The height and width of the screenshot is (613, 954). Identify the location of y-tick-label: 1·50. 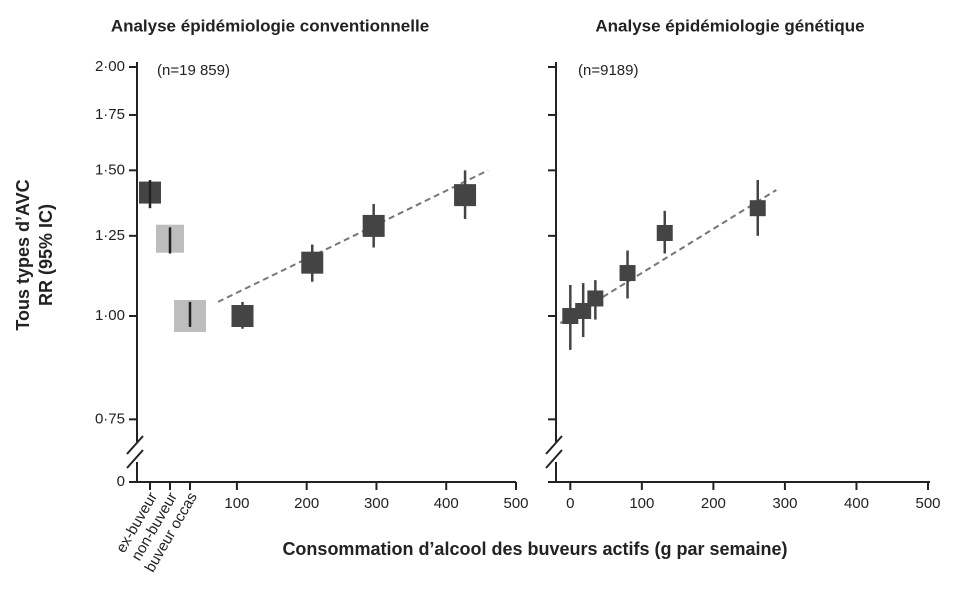
(110, 169).